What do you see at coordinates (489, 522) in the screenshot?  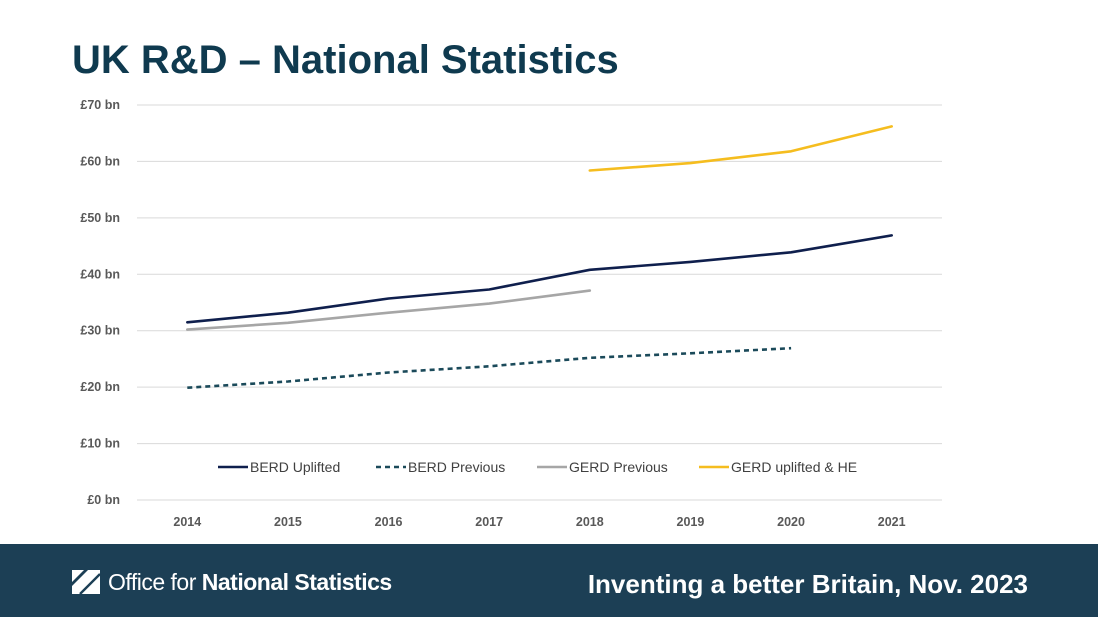 I see `x-tick-label: 2017` at bounding box center [489, 522].